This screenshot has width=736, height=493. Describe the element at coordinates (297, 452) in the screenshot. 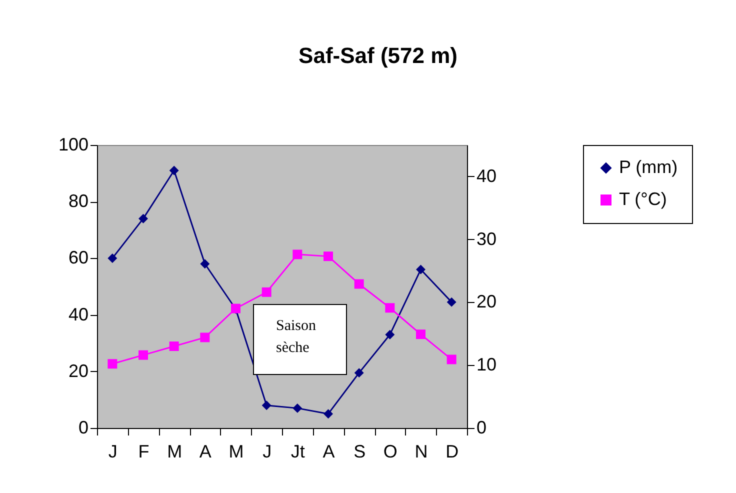

I see `x-tick-label: Jt` at that location.